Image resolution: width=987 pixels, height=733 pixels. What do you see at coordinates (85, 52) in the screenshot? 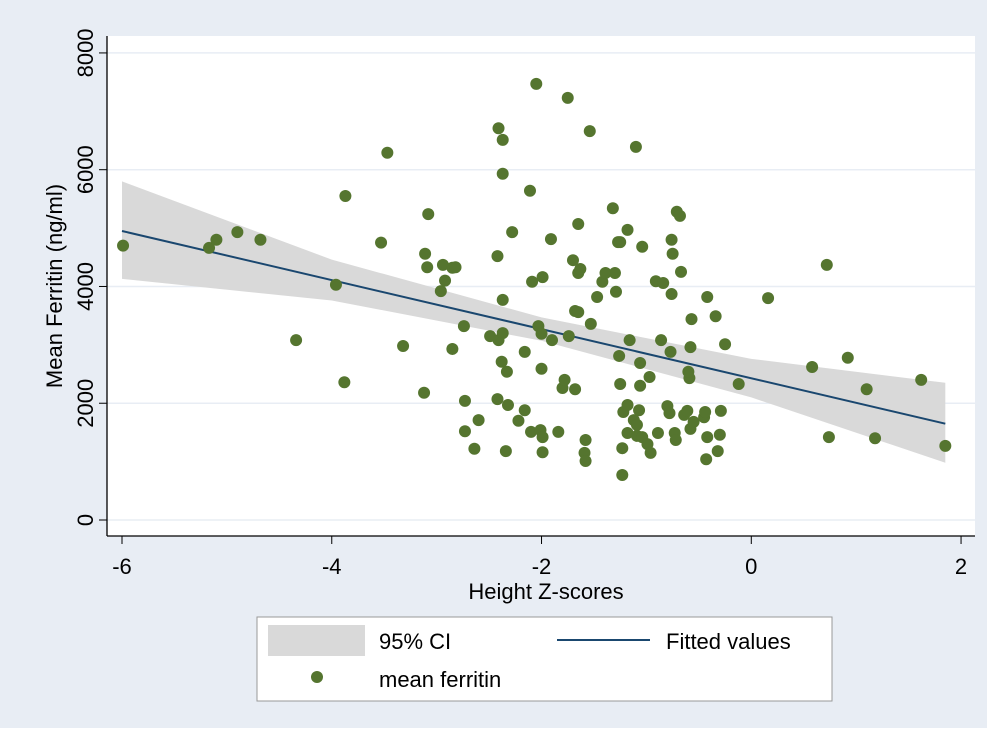
I see `y-tick-label: 8000` at bounding box center [85, 52].